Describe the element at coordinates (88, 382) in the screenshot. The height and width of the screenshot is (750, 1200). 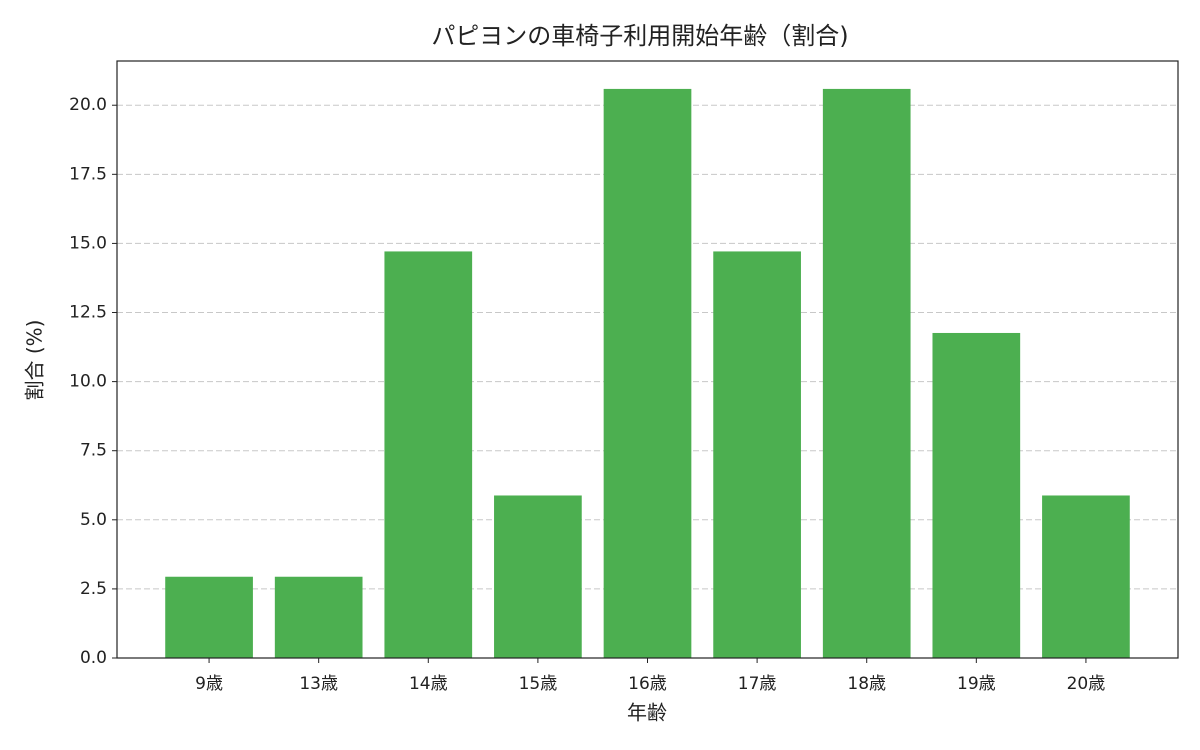
I see `y-tick-label: 10.0` at that location.